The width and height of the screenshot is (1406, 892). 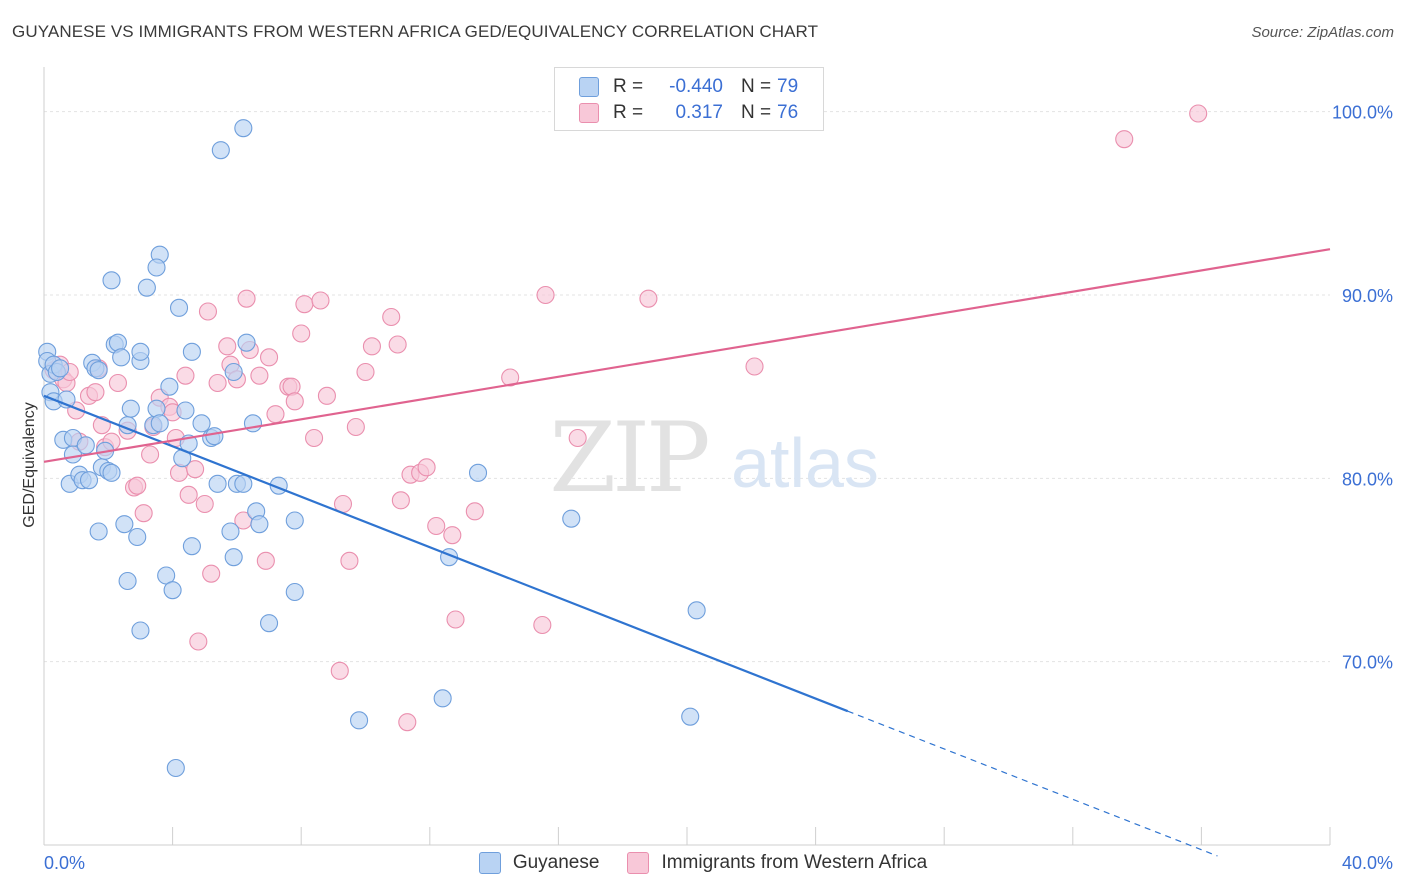 I want to click on legend-row-guyanese: R = -0.440 N = 79, so click(x=688, y=87).